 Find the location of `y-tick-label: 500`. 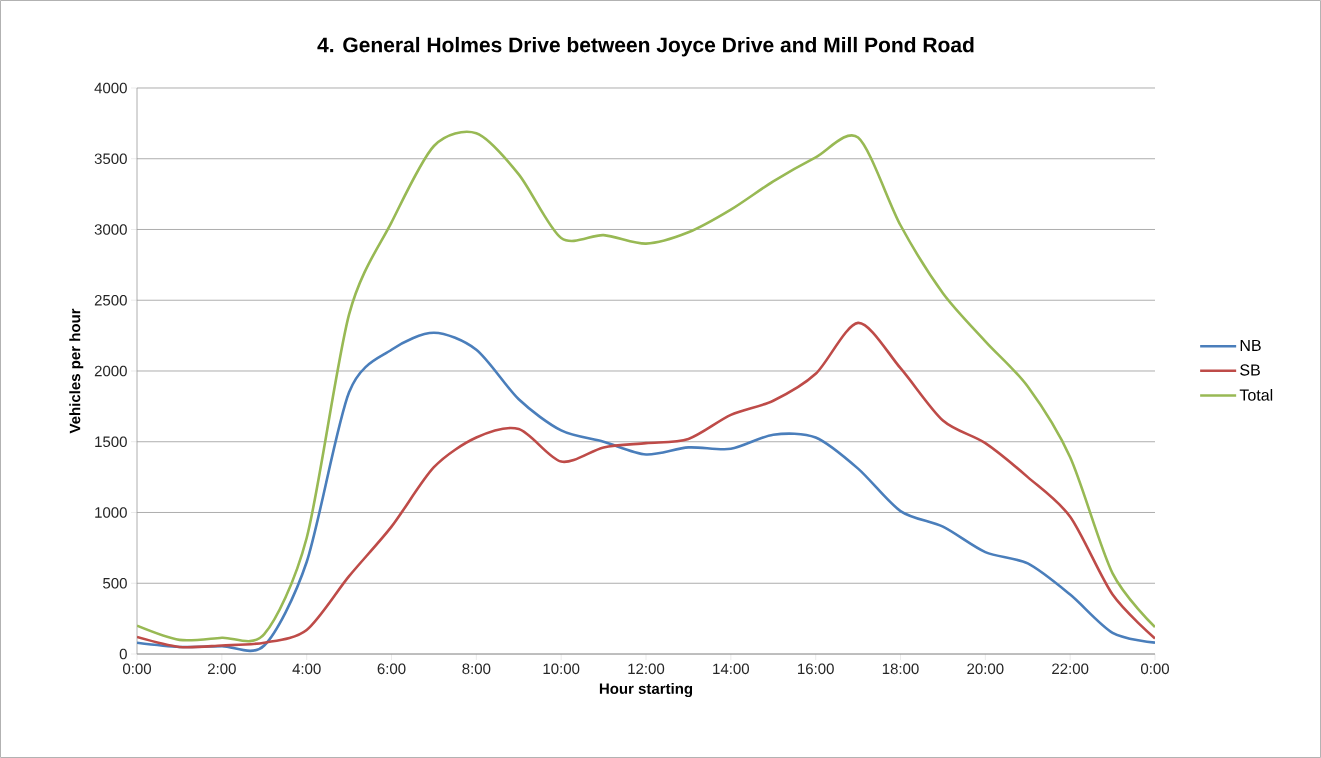

y-tick-label: 500 is located at coordinates (115, 583).